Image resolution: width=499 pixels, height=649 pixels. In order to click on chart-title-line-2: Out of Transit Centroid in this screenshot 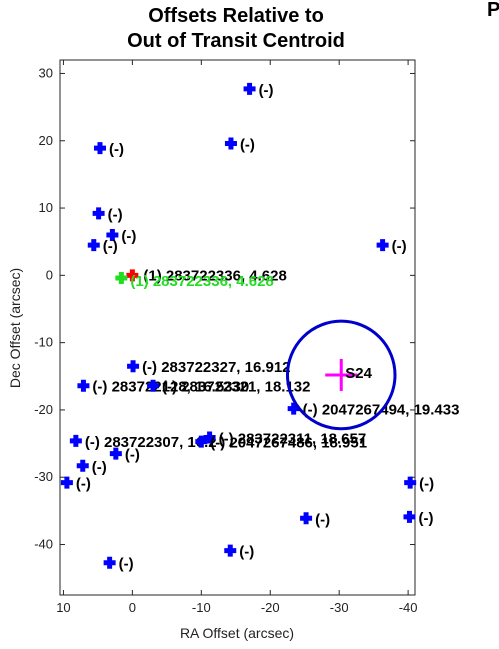, I will do `click(236, 41)`.